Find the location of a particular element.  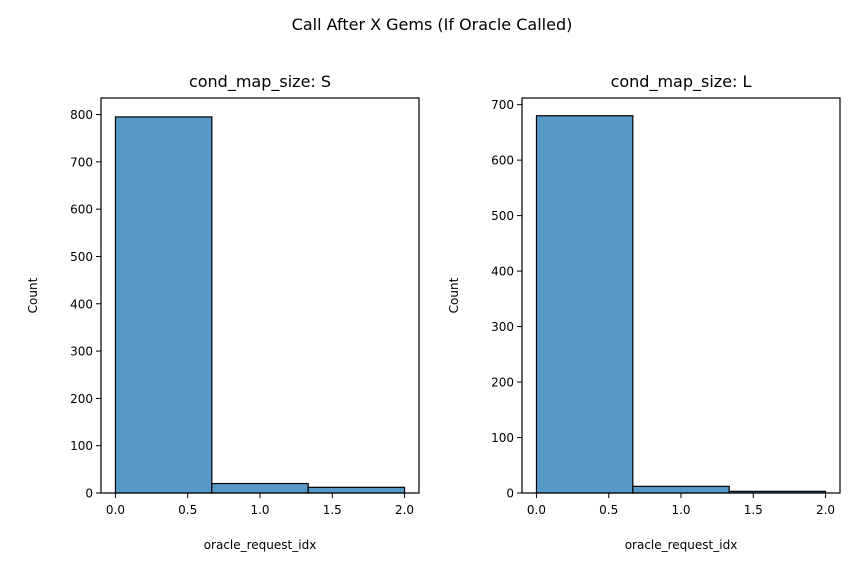

y-tick-label: 800 is located at coordinates (81, 115).